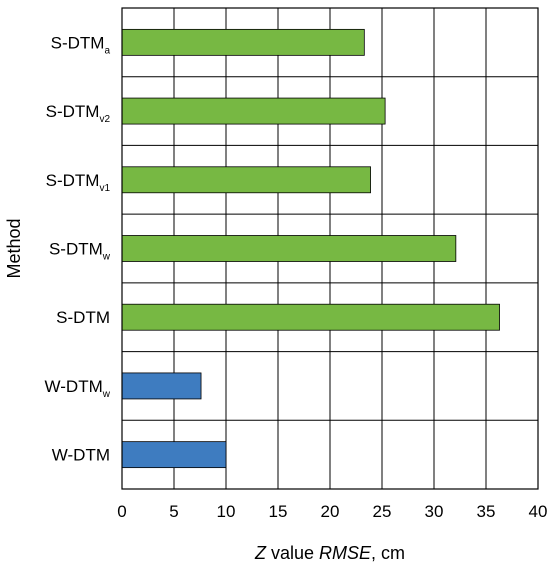  Describe the element at coordinates (538, 511) in the screenshot. I see `x-tick-label-8: 40` at that location.